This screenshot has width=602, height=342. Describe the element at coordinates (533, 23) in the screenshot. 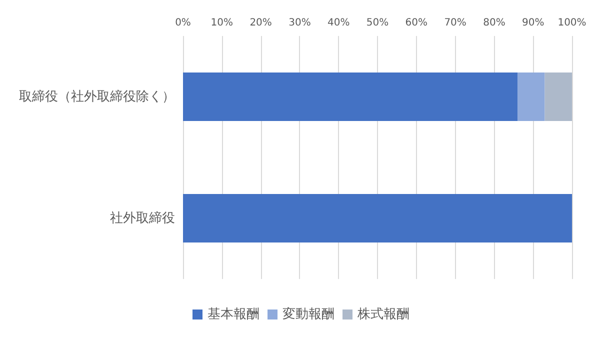

I see `x-tick-label: 90%` at that location.